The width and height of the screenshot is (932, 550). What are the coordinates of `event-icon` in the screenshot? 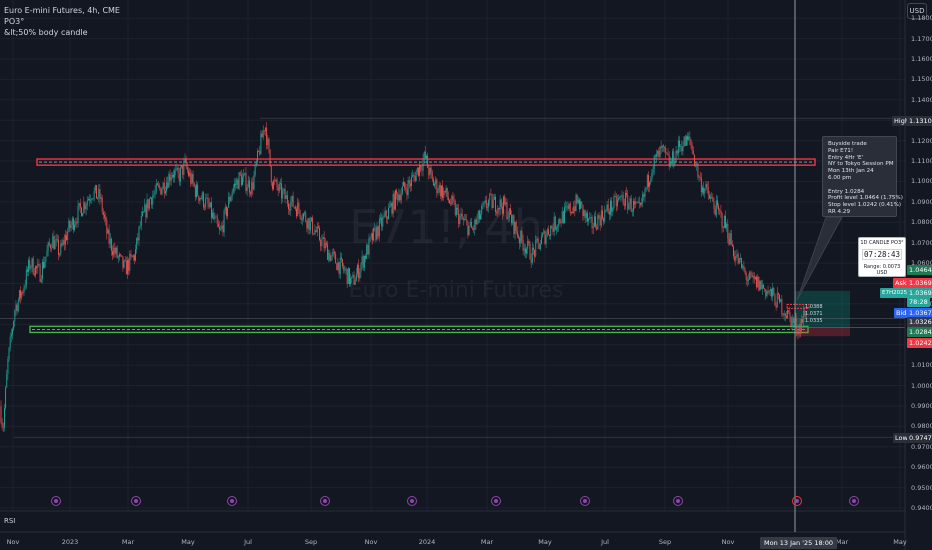 It's located at (797, 501).